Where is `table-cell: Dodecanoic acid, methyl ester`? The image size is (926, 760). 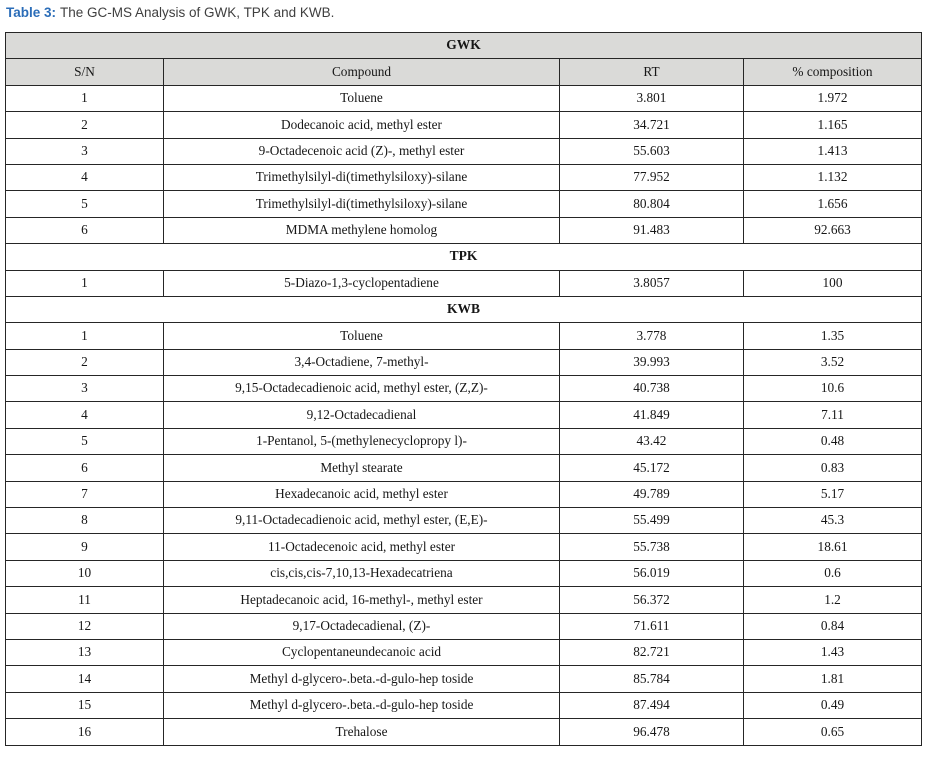
table-cell: Dodecanoic acid, methyl ester is located at coordinates (361, 125).